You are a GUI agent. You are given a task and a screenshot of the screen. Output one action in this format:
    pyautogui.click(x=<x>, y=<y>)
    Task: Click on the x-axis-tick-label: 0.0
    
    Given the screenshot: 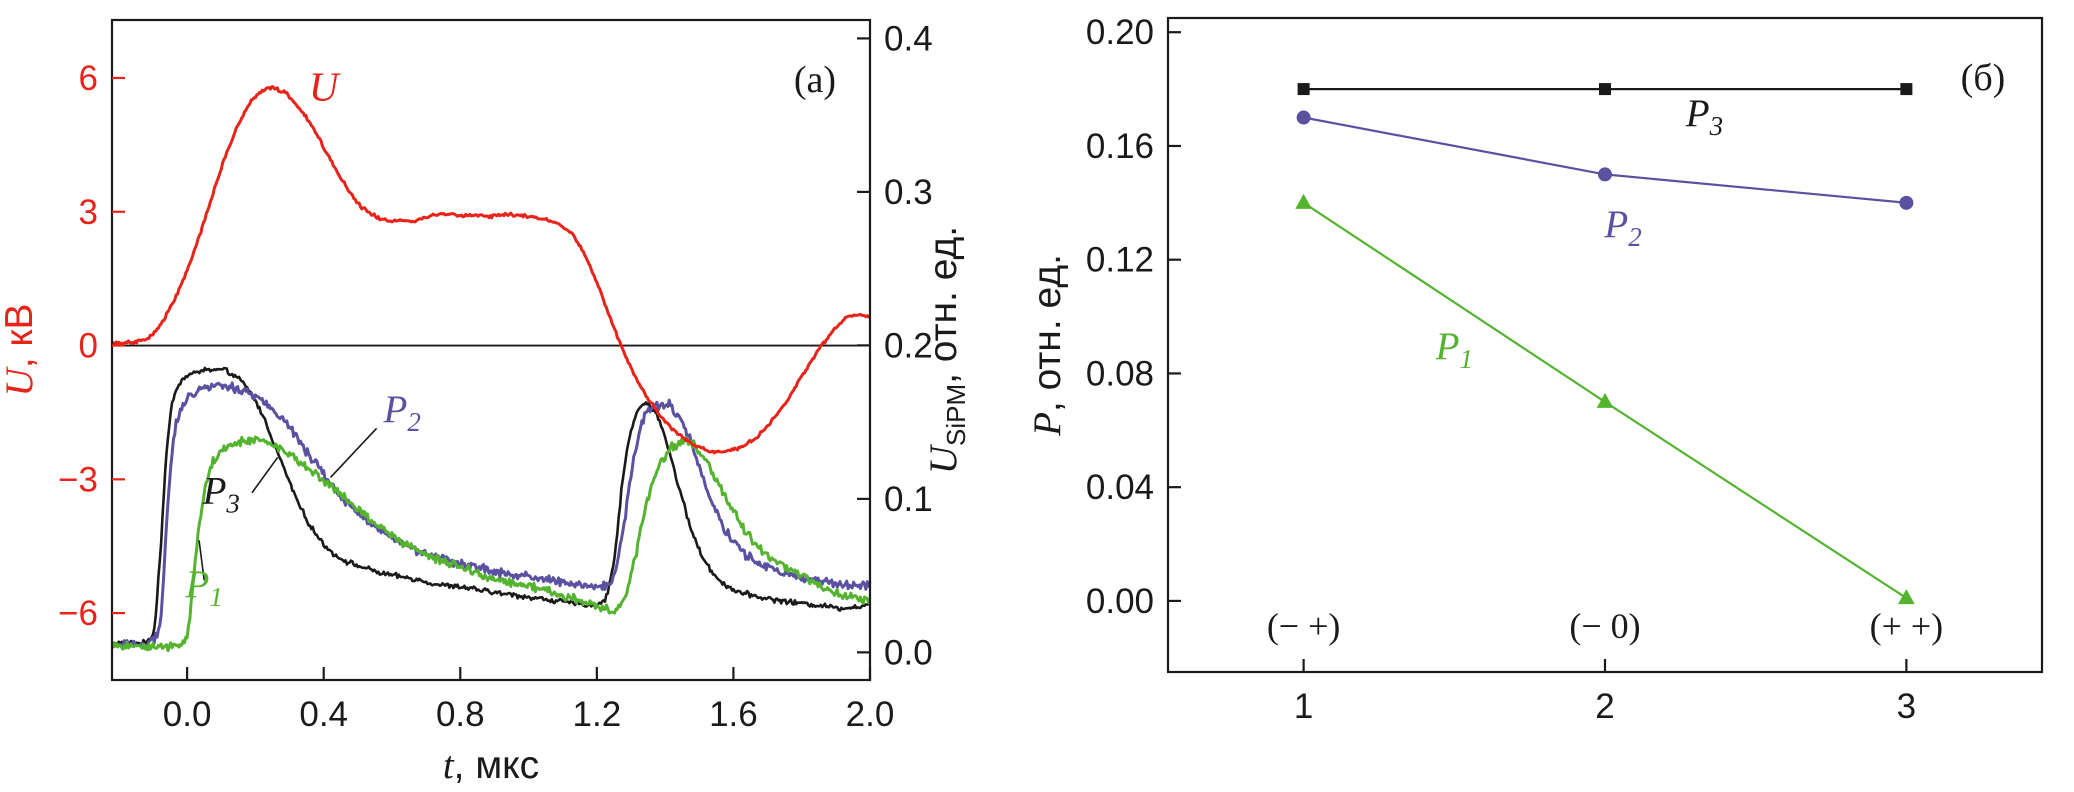 What is the action you would take?
    pyautogui.click(x=187, y=714)
    